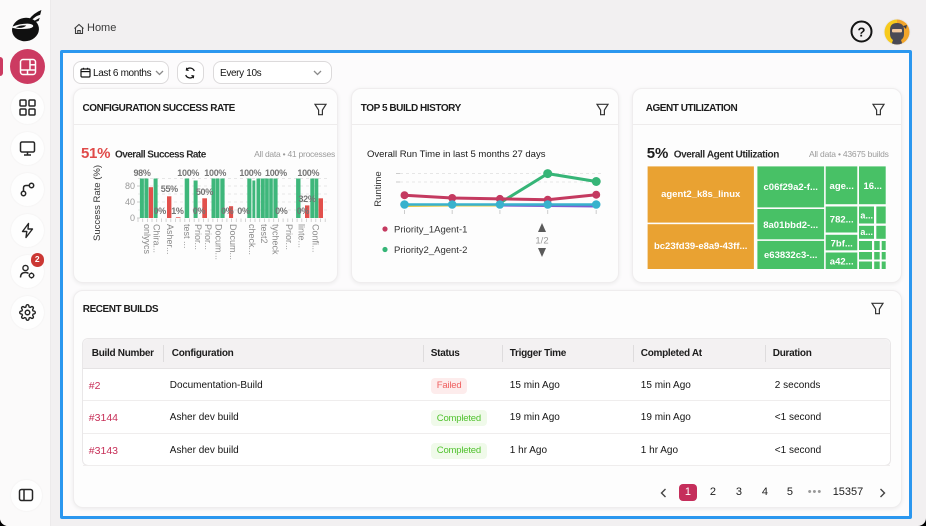 The width and height of the screenshot is (926, 526). I want to click on svg-text: Runtime, so click(378, 188).